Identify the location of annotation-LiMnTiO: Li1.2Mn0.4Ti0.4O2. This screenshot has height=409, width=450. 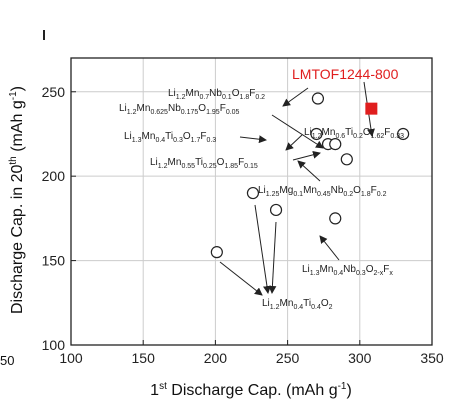
(297, 304).